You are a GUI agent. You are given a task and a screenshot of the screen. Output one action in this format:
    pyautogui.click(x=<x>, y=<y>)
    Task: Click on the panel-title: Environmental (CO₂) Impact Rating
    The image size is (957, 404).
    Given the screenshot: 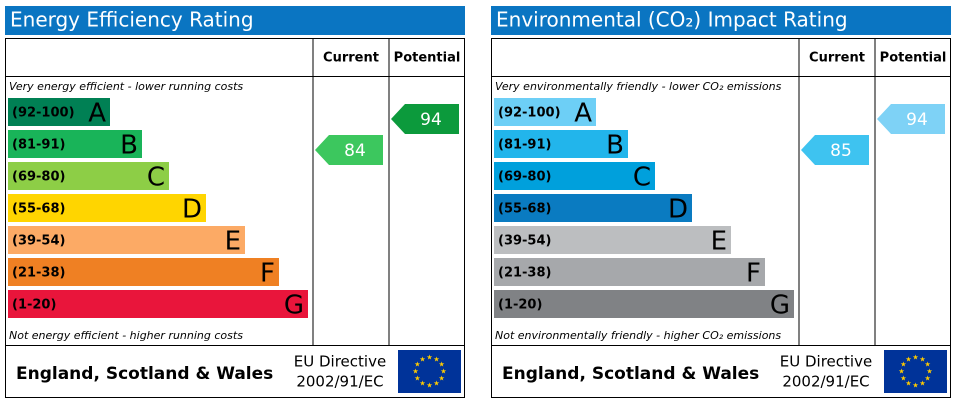 What is the action you would take?
    pyautogui.click(x=672, y=20)
    